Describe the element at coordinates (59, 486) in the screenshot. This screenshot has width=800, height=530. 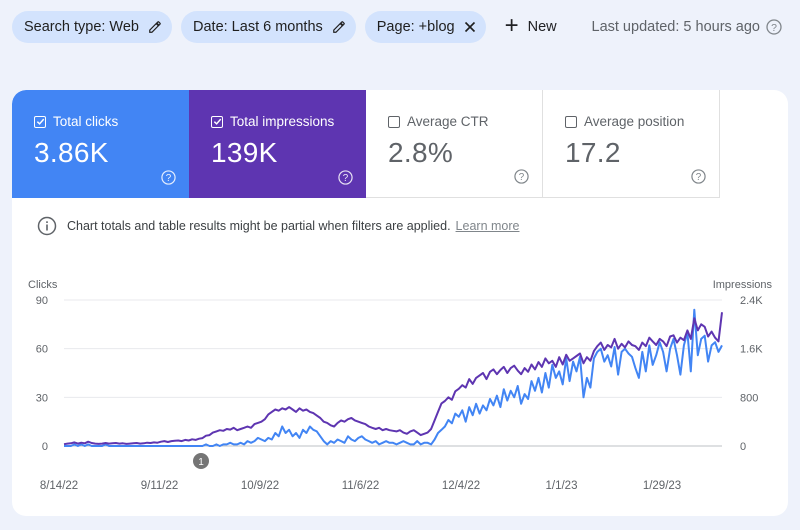
I see `x-tick-label: 8/14/22` at that location.